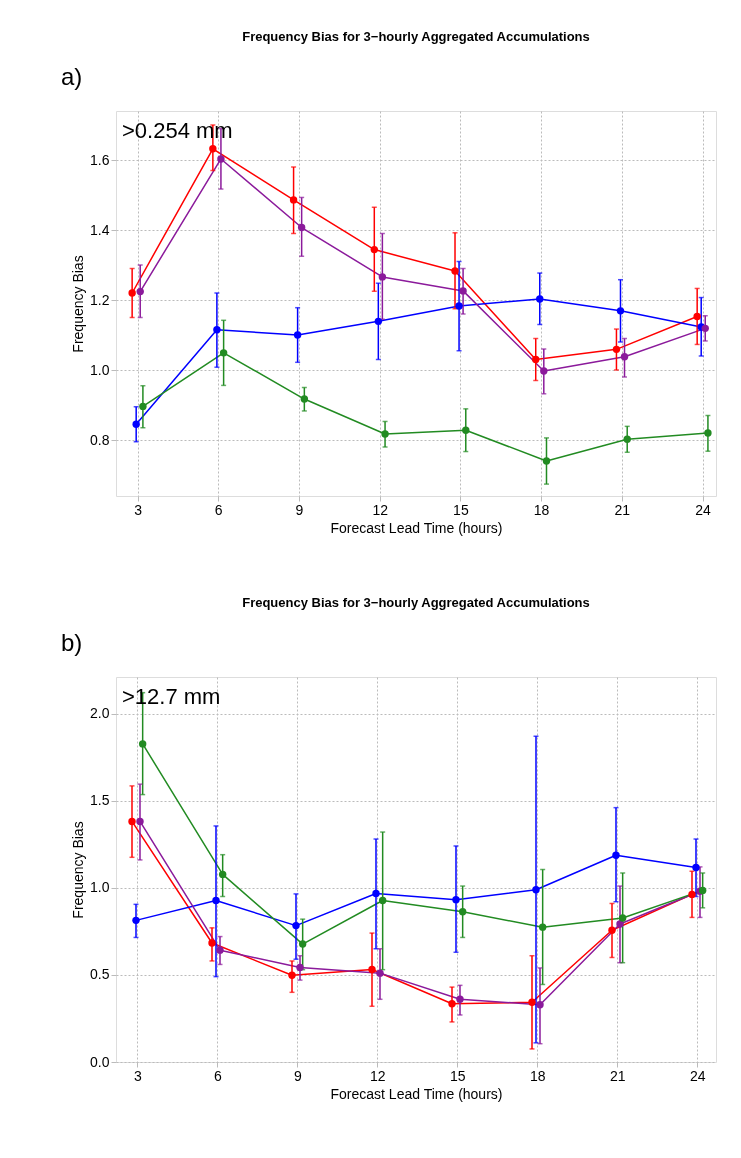 The width and height of the screenshot is (741, 1158). I want to click on y-tick-label: 1.2, so click(100, 299).